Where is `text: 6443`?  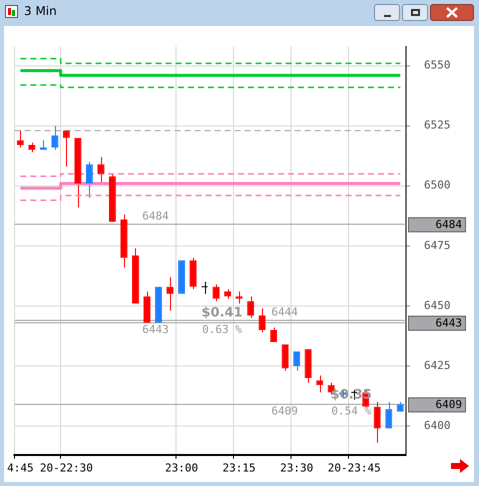
text: 6443 is located at coordinates (449, 323).